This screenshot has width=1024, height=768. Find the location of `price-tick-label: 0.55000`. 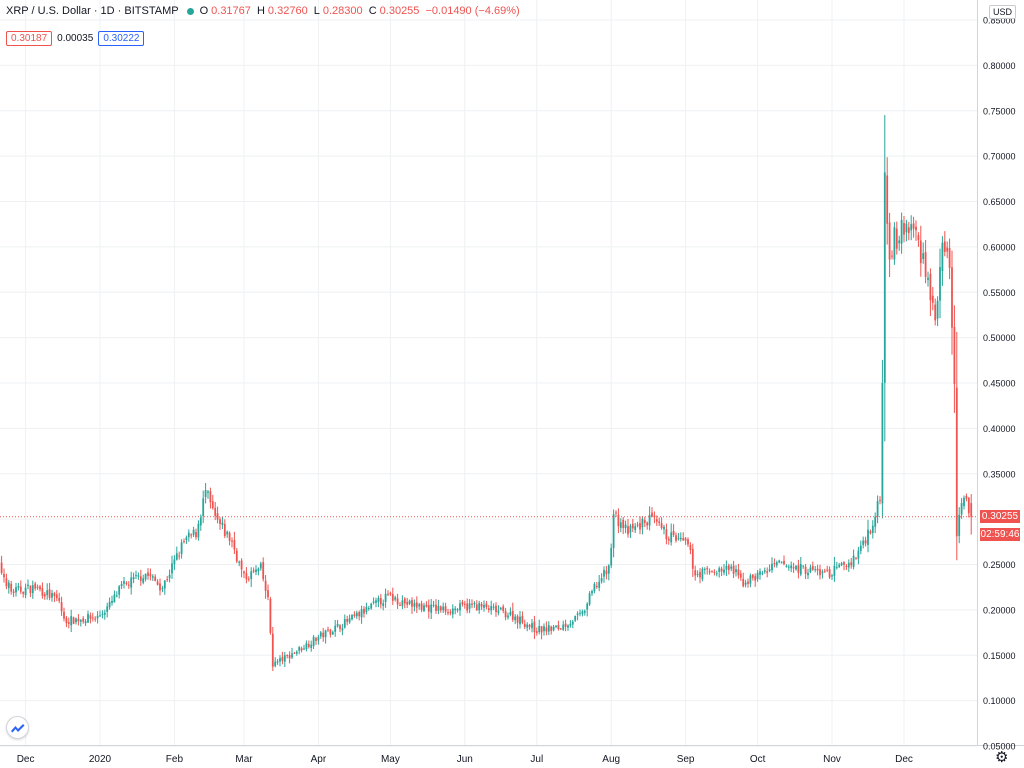

price-tick-label: 0.55000 is located at coordinates (999, 293).